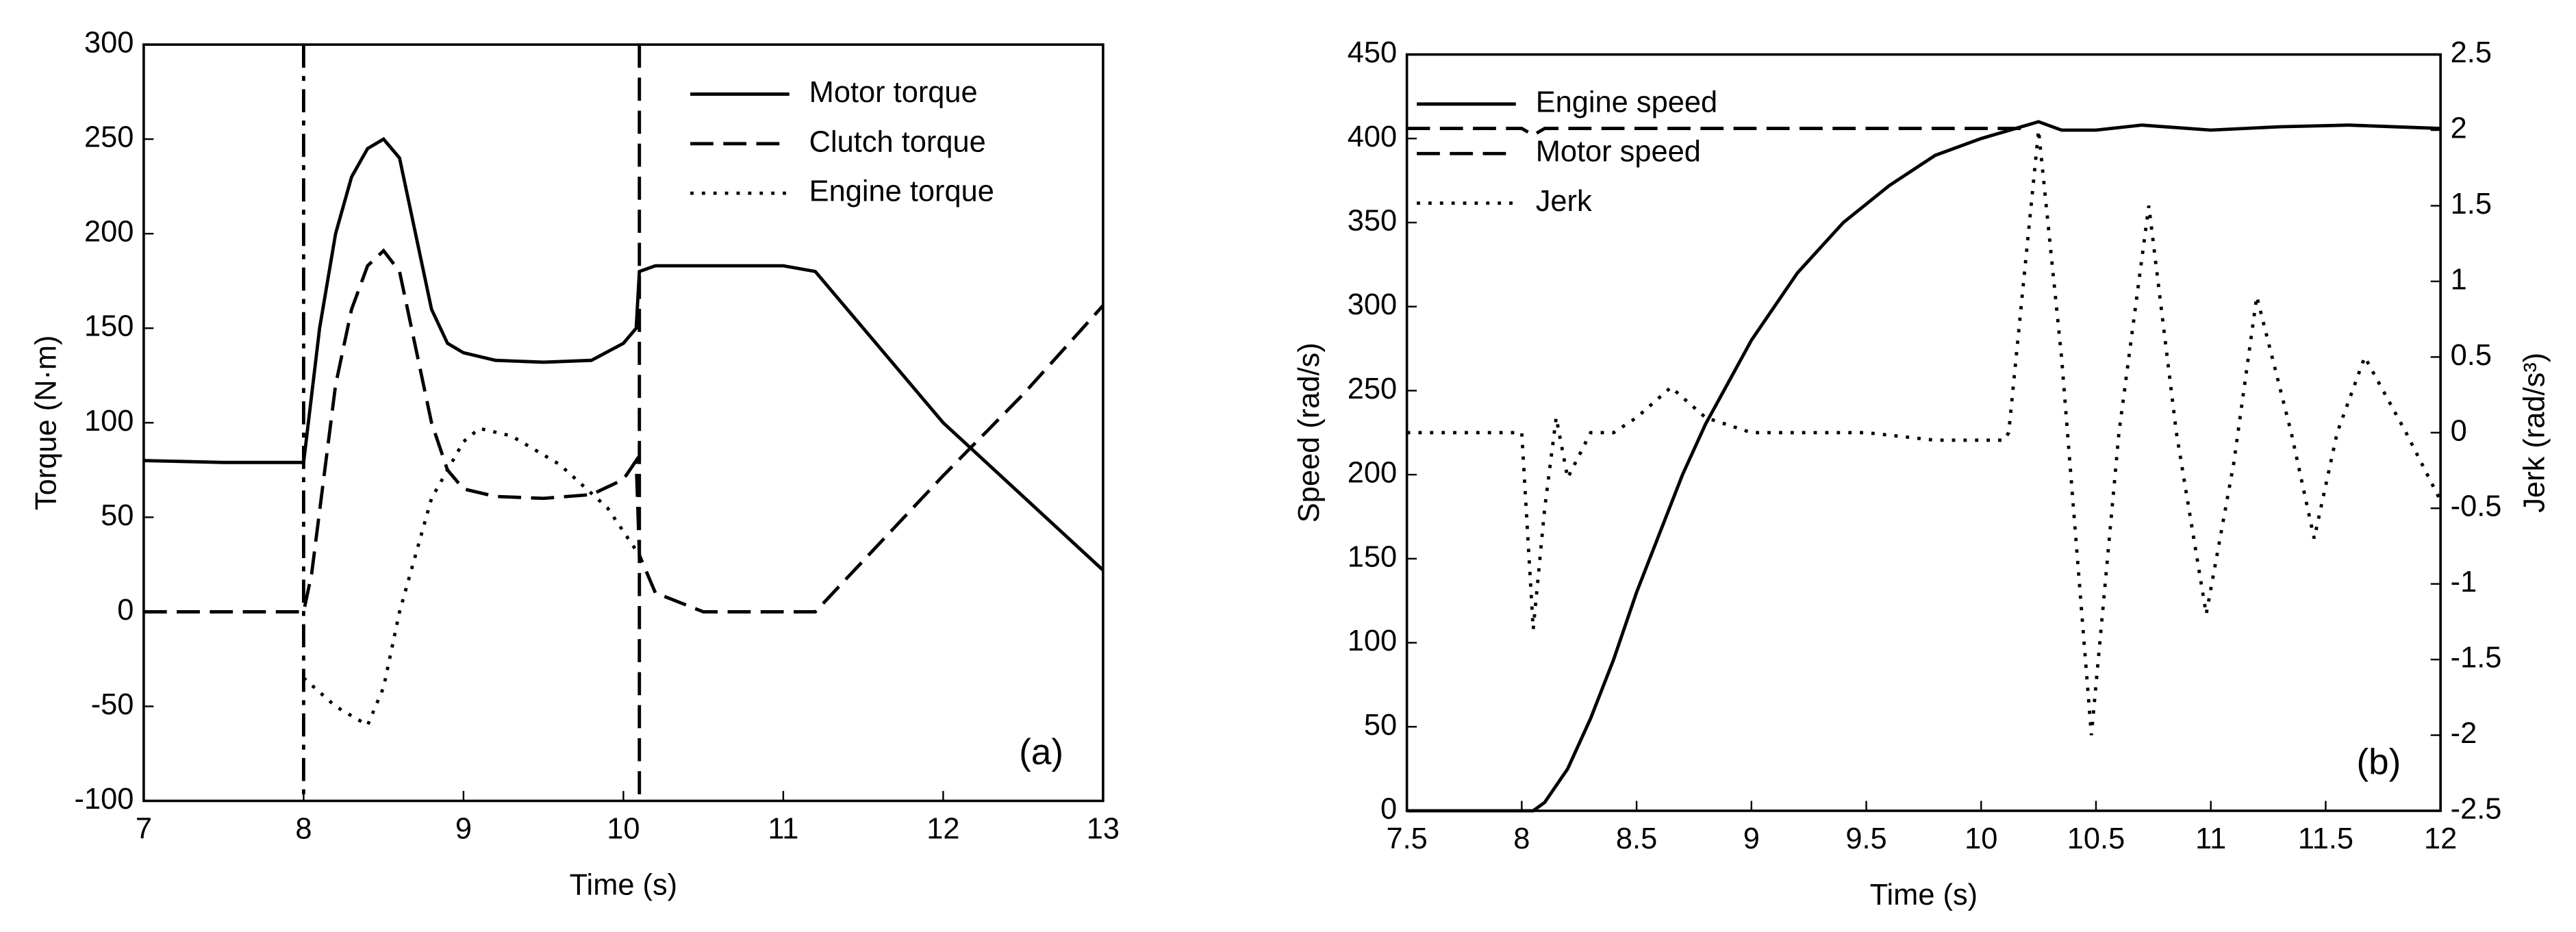  What do you see at coordinates (1619, 152) in the screenshot?
I see `legend-label: Motor speed` at bounding box center [1619, 152].